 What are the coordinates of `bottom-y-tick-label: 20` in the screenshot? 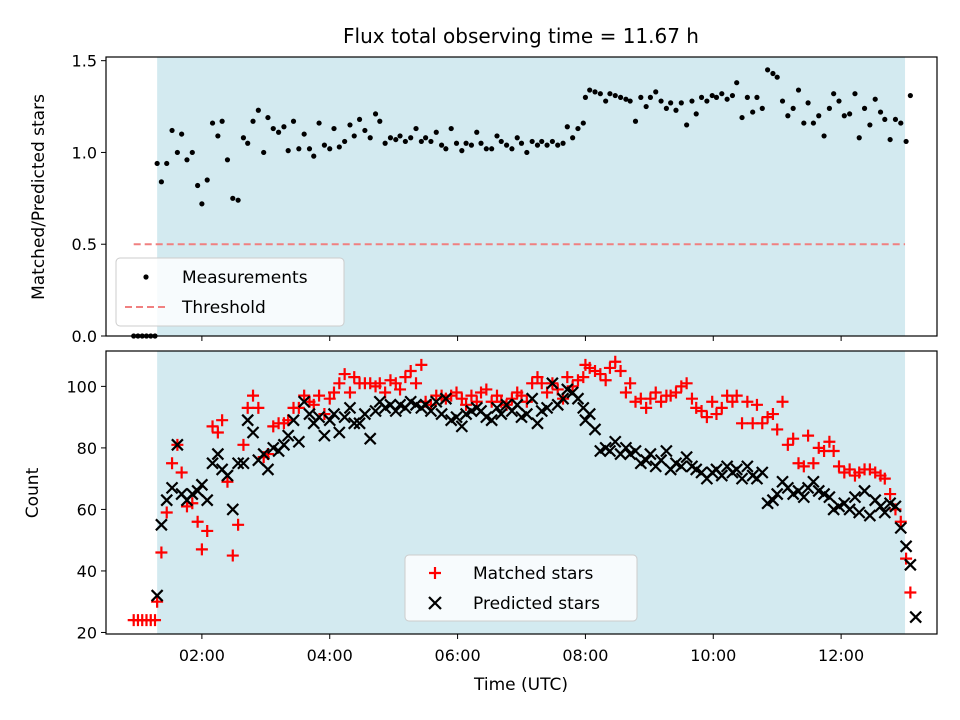 It's located at (87, 632).